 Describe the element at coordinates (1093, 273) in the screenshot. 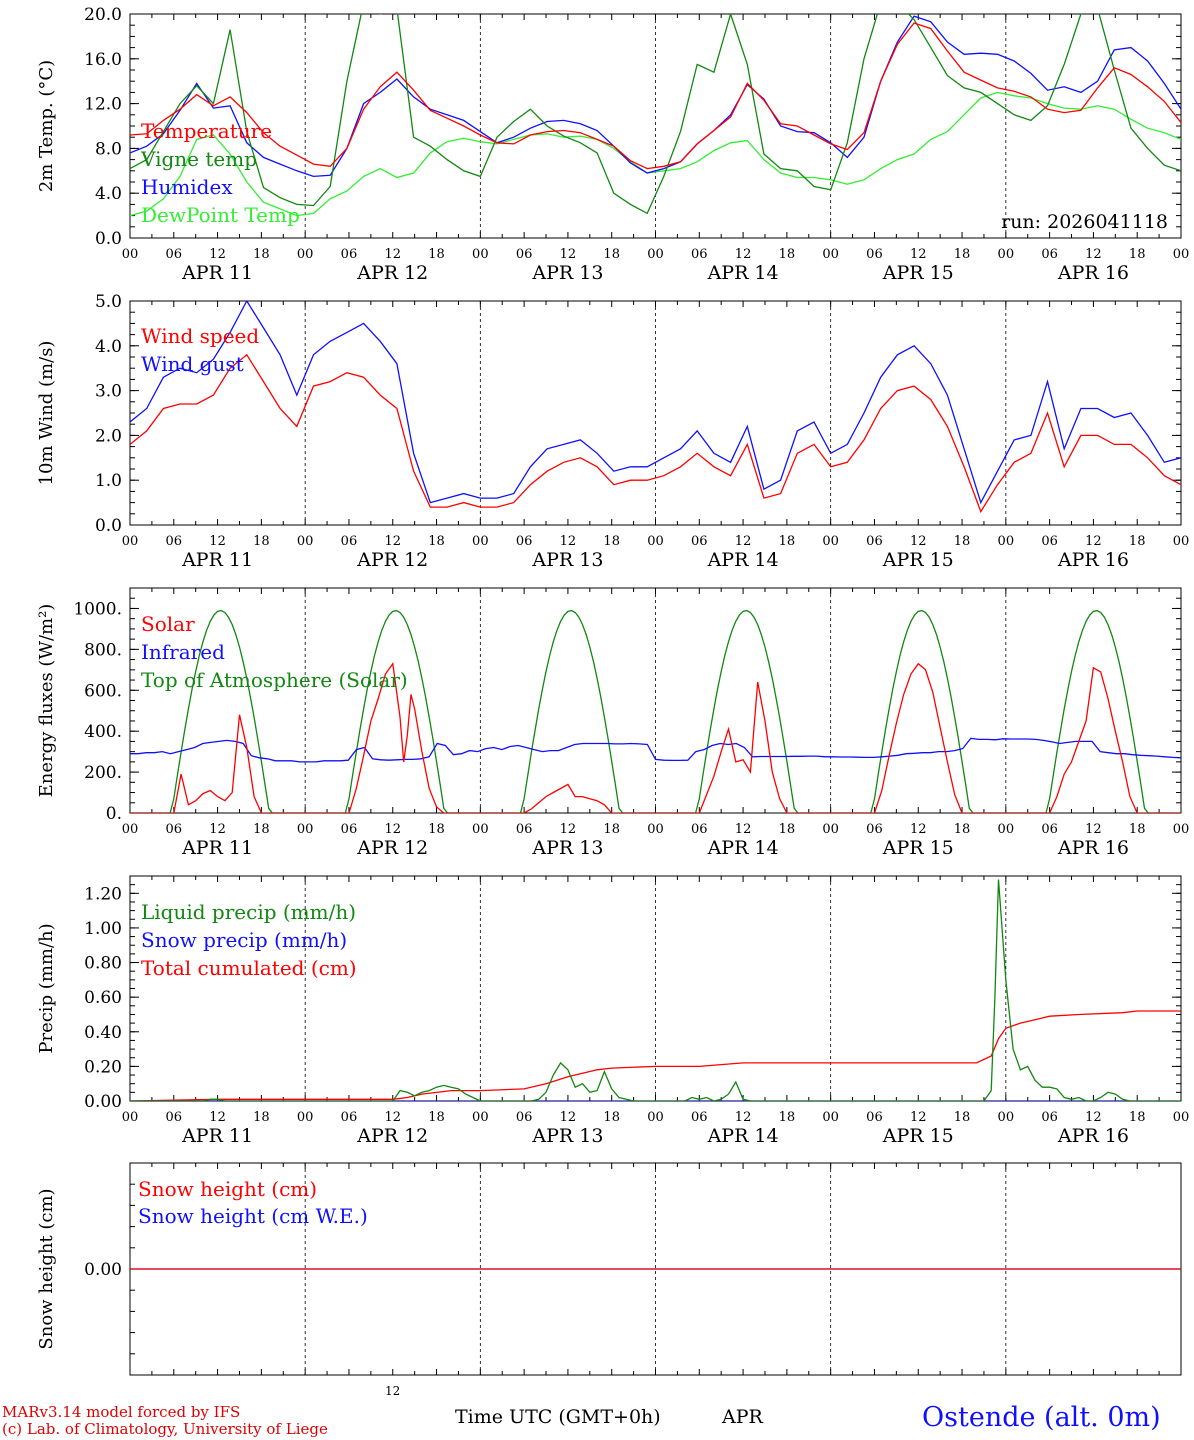

I see `panel1-day-label: APR 16` at that location.